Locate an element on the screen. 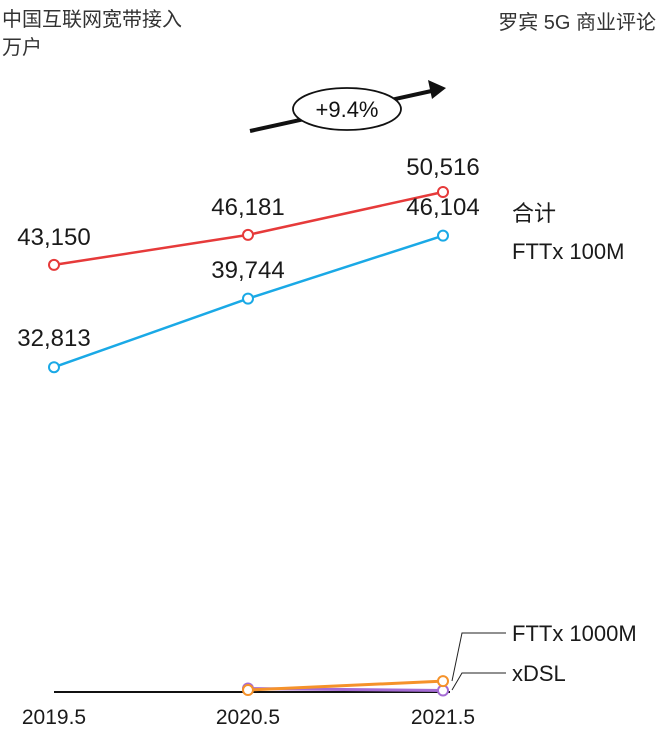 The height and width of the screenshot is (732, 662). x-tick-label: 2021.5 is located at coordinates (443, 717).